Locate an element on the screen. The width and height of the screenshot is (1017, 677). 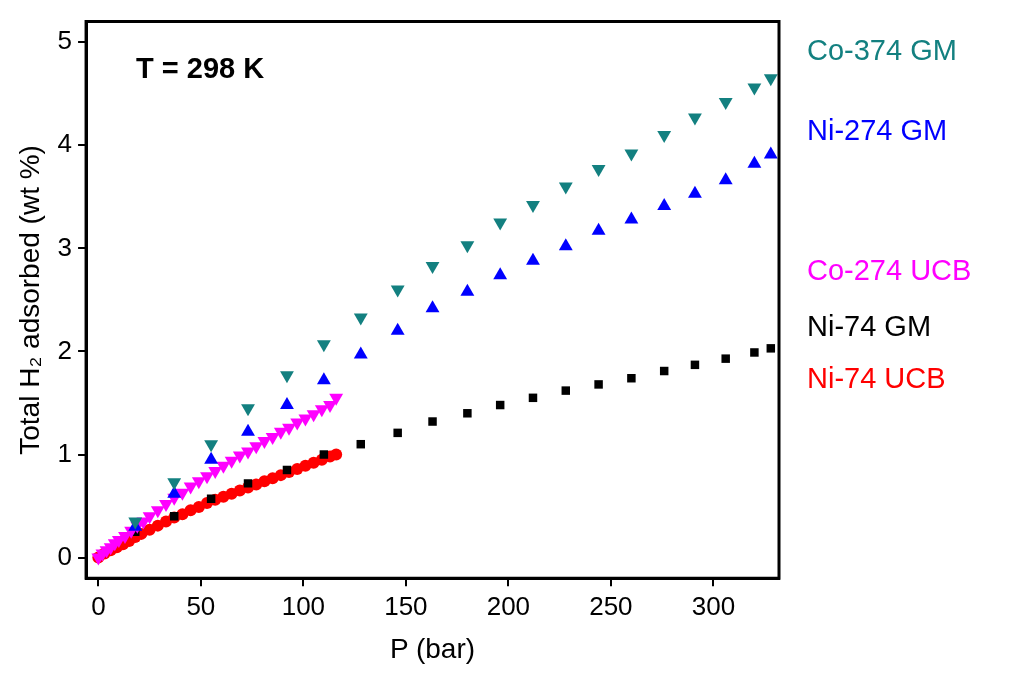
x-axis-title: P (bar) is located at coordinates (432, 648).